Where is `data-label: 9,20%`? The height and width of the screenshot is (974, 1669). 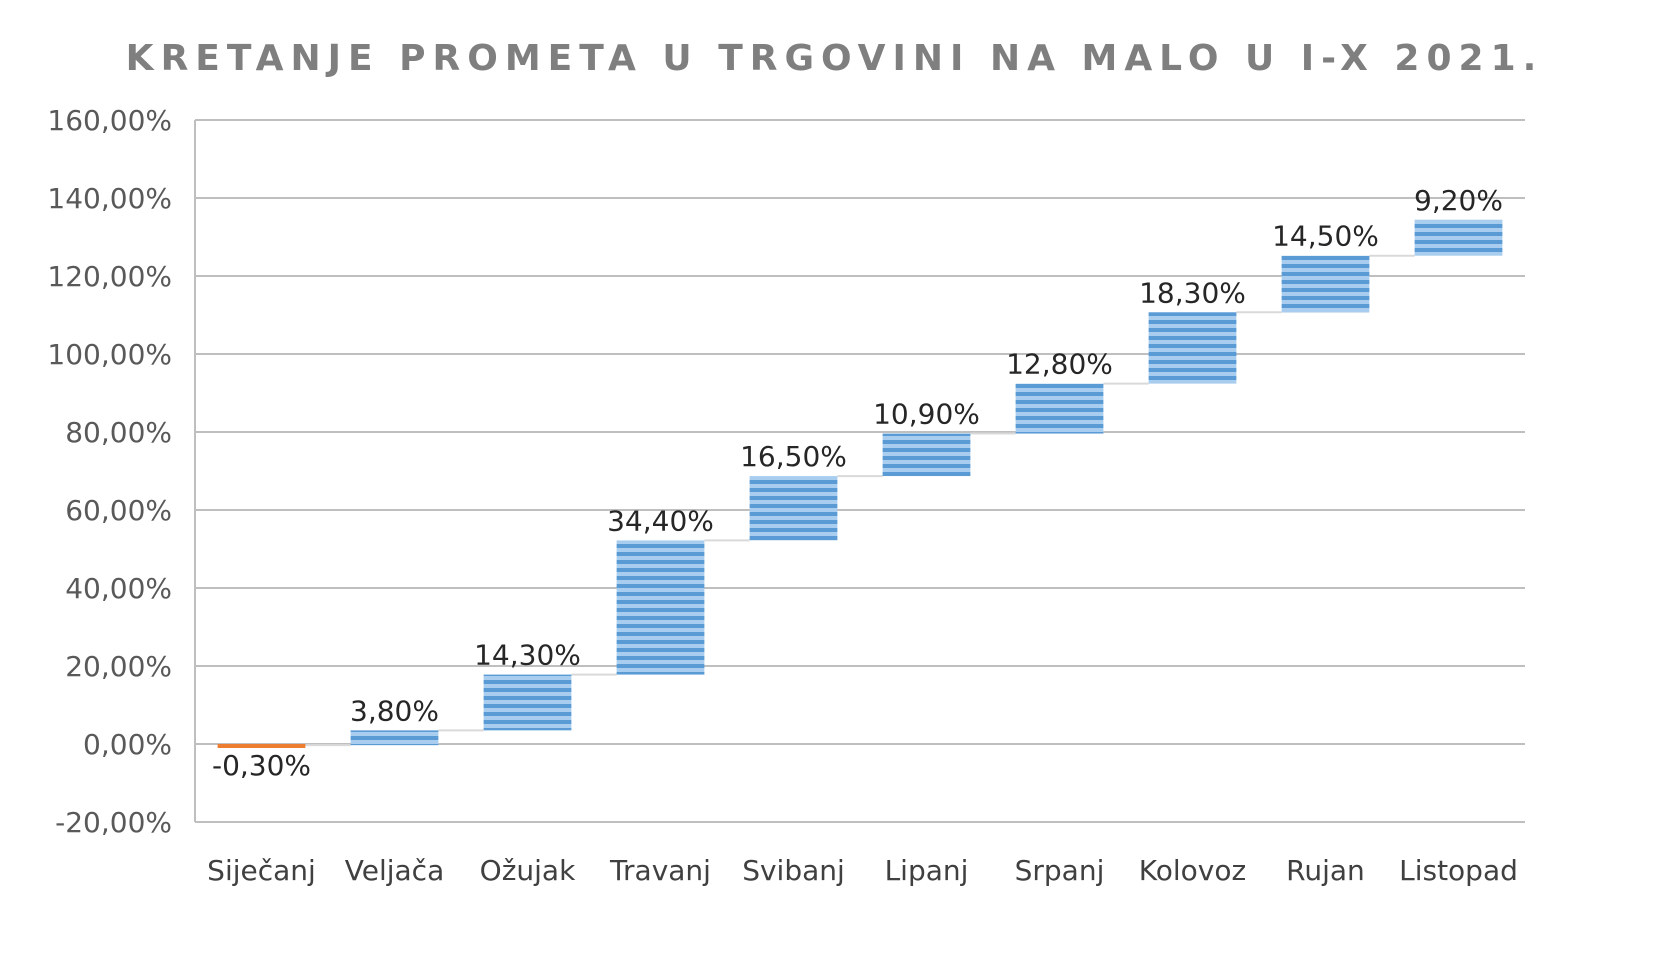
data-label: 9,20% is located at coordinates (1458, 200).